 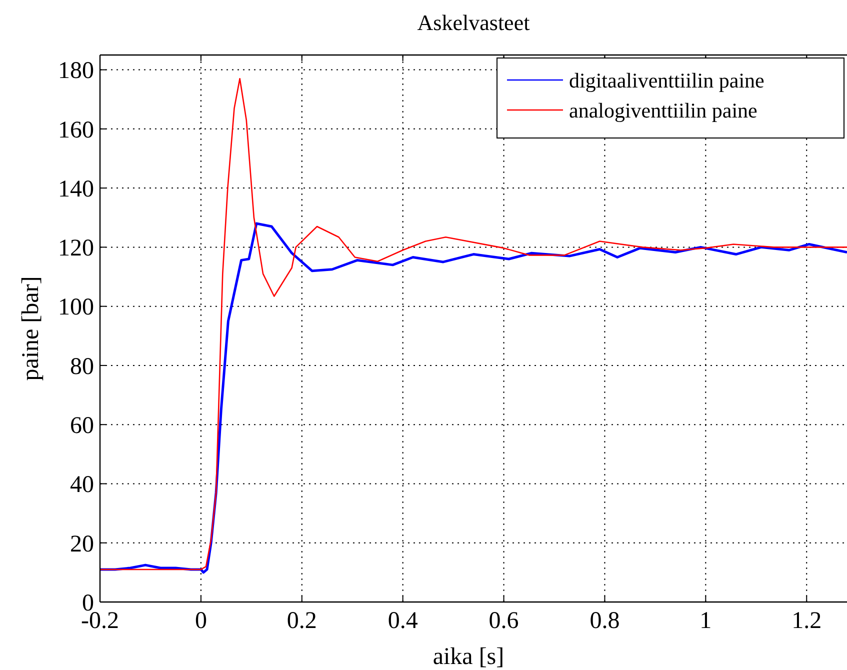 What do you see at coordinates (31, 328) in the screenshot?
I see `y-axis-title: paine [bar]` at bounding box center [31, 328].